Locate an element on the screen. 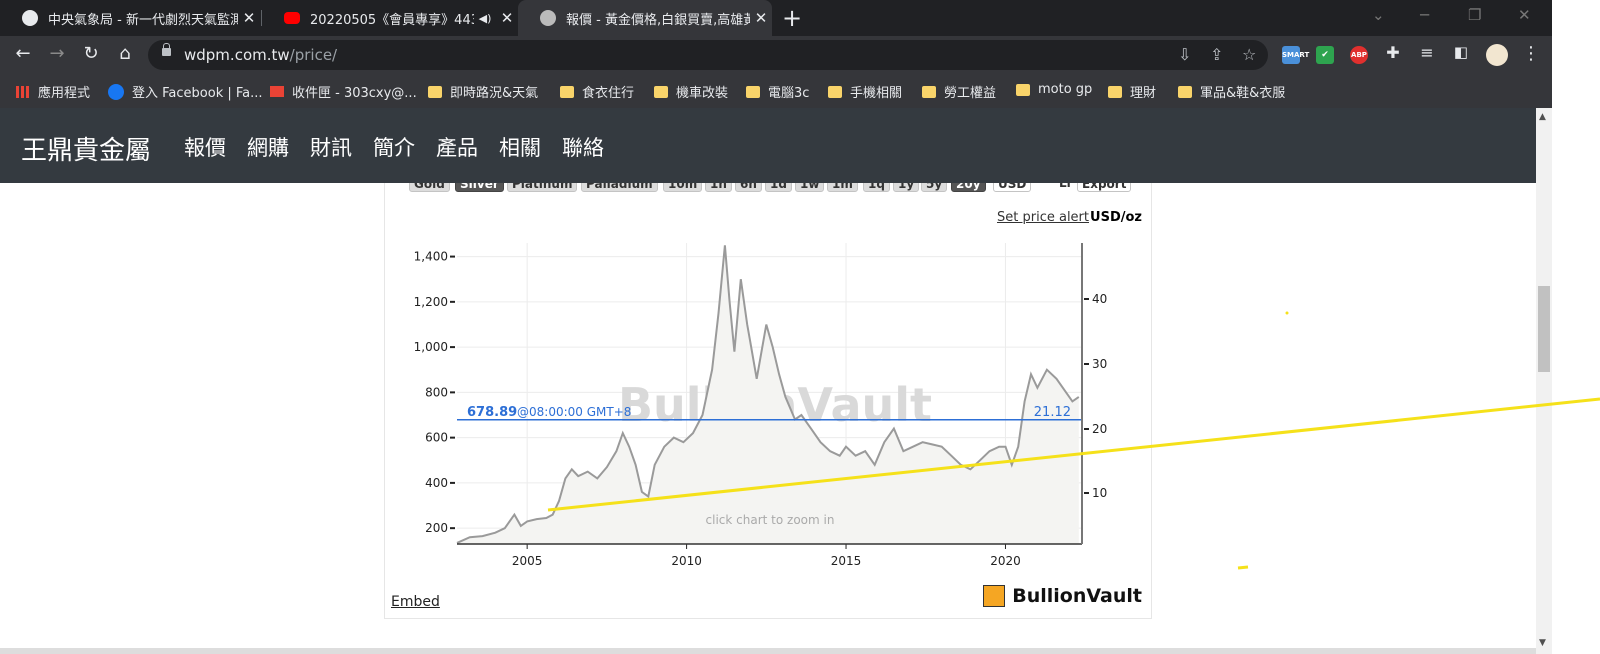 Image resolution: width=1600 pixels, height=654 pixels. page-scrollbar: ▲ ▼ is located at coordinates (1544, 381).